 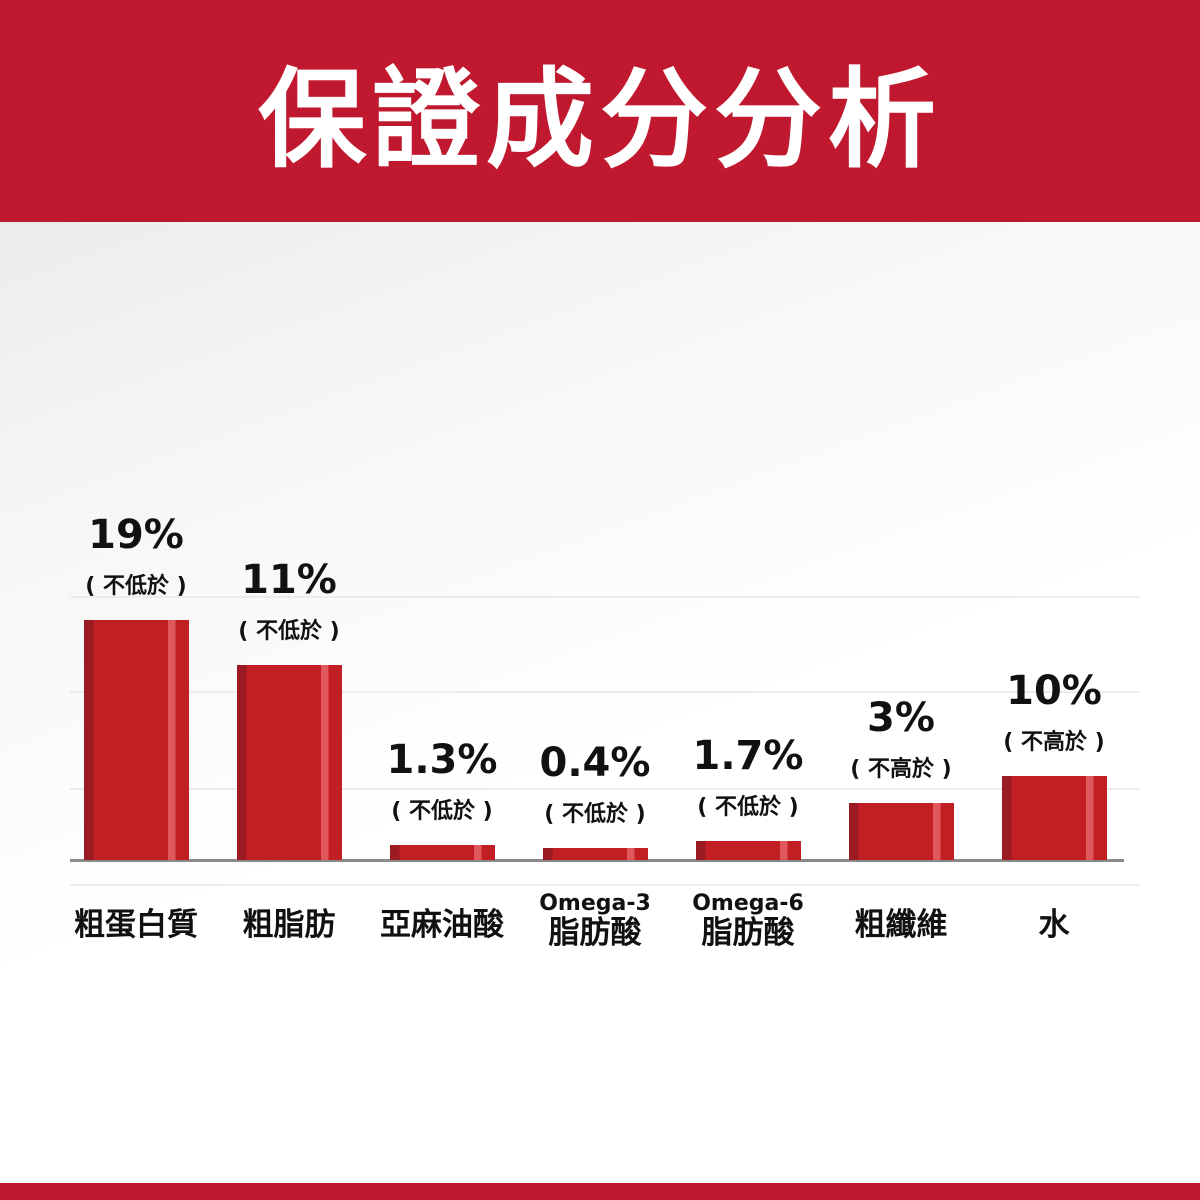 I want to click on page-title: 保證成分分析, so click(x=599, y=120).